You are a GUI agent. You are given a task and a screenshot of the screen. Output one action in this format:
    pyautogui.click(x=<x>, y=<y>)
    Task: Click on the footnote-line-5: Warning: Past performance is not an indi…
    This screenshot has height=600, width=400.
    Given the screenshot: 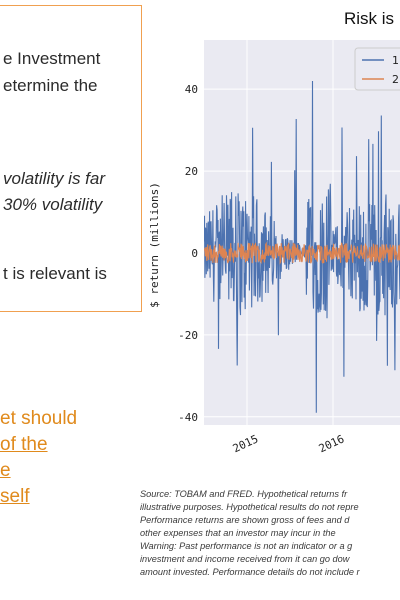 What is the action you would take?
    pyautogui.click(x=246, y=546)
    